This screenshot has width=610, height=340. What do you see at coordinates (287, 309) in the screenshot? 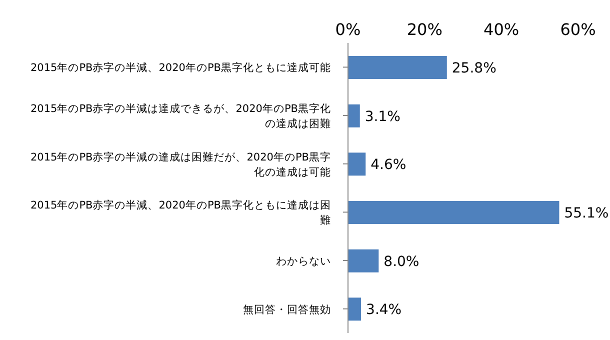
I see `y-tick-label: 無回答・回答無効` at bounding box center [287, 309].